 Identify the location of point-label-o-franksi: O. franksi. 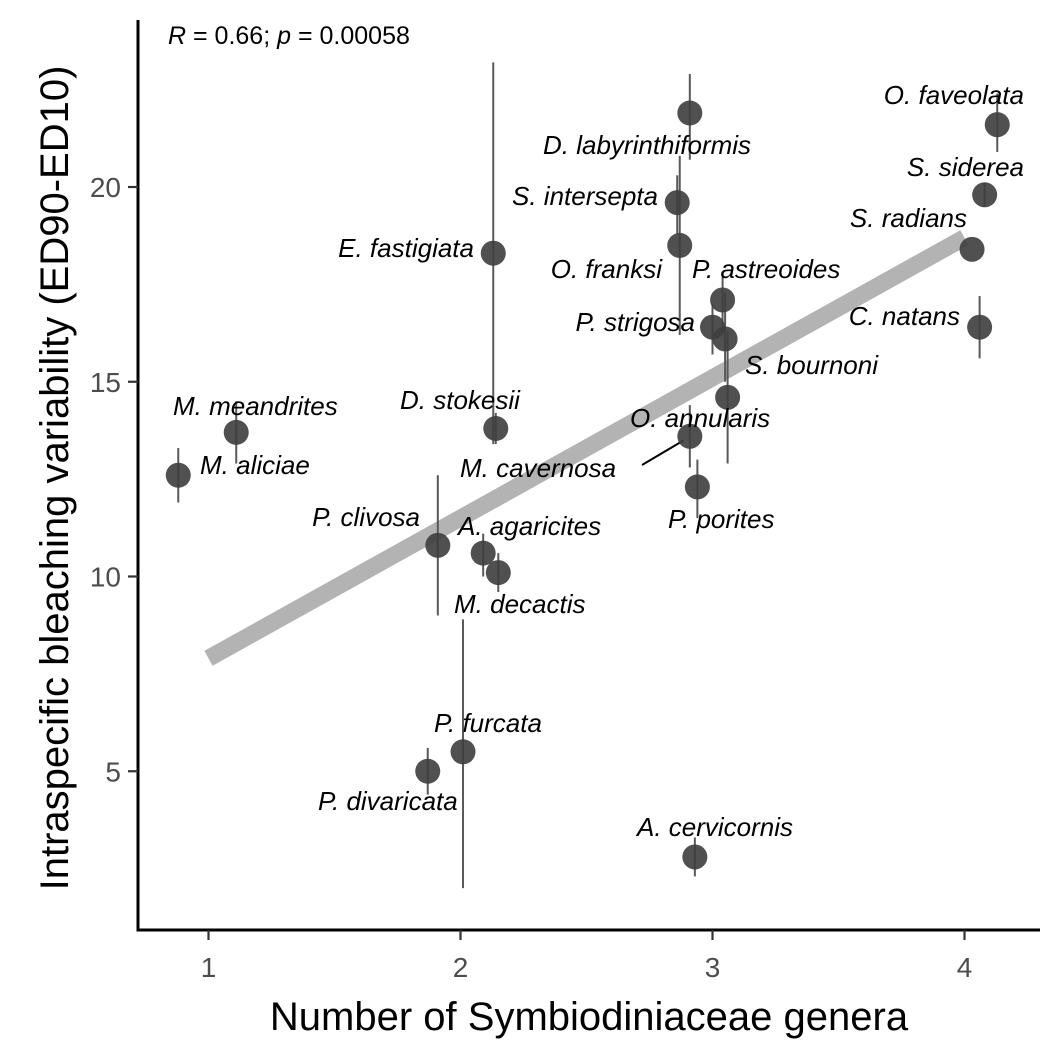
(607, 269).